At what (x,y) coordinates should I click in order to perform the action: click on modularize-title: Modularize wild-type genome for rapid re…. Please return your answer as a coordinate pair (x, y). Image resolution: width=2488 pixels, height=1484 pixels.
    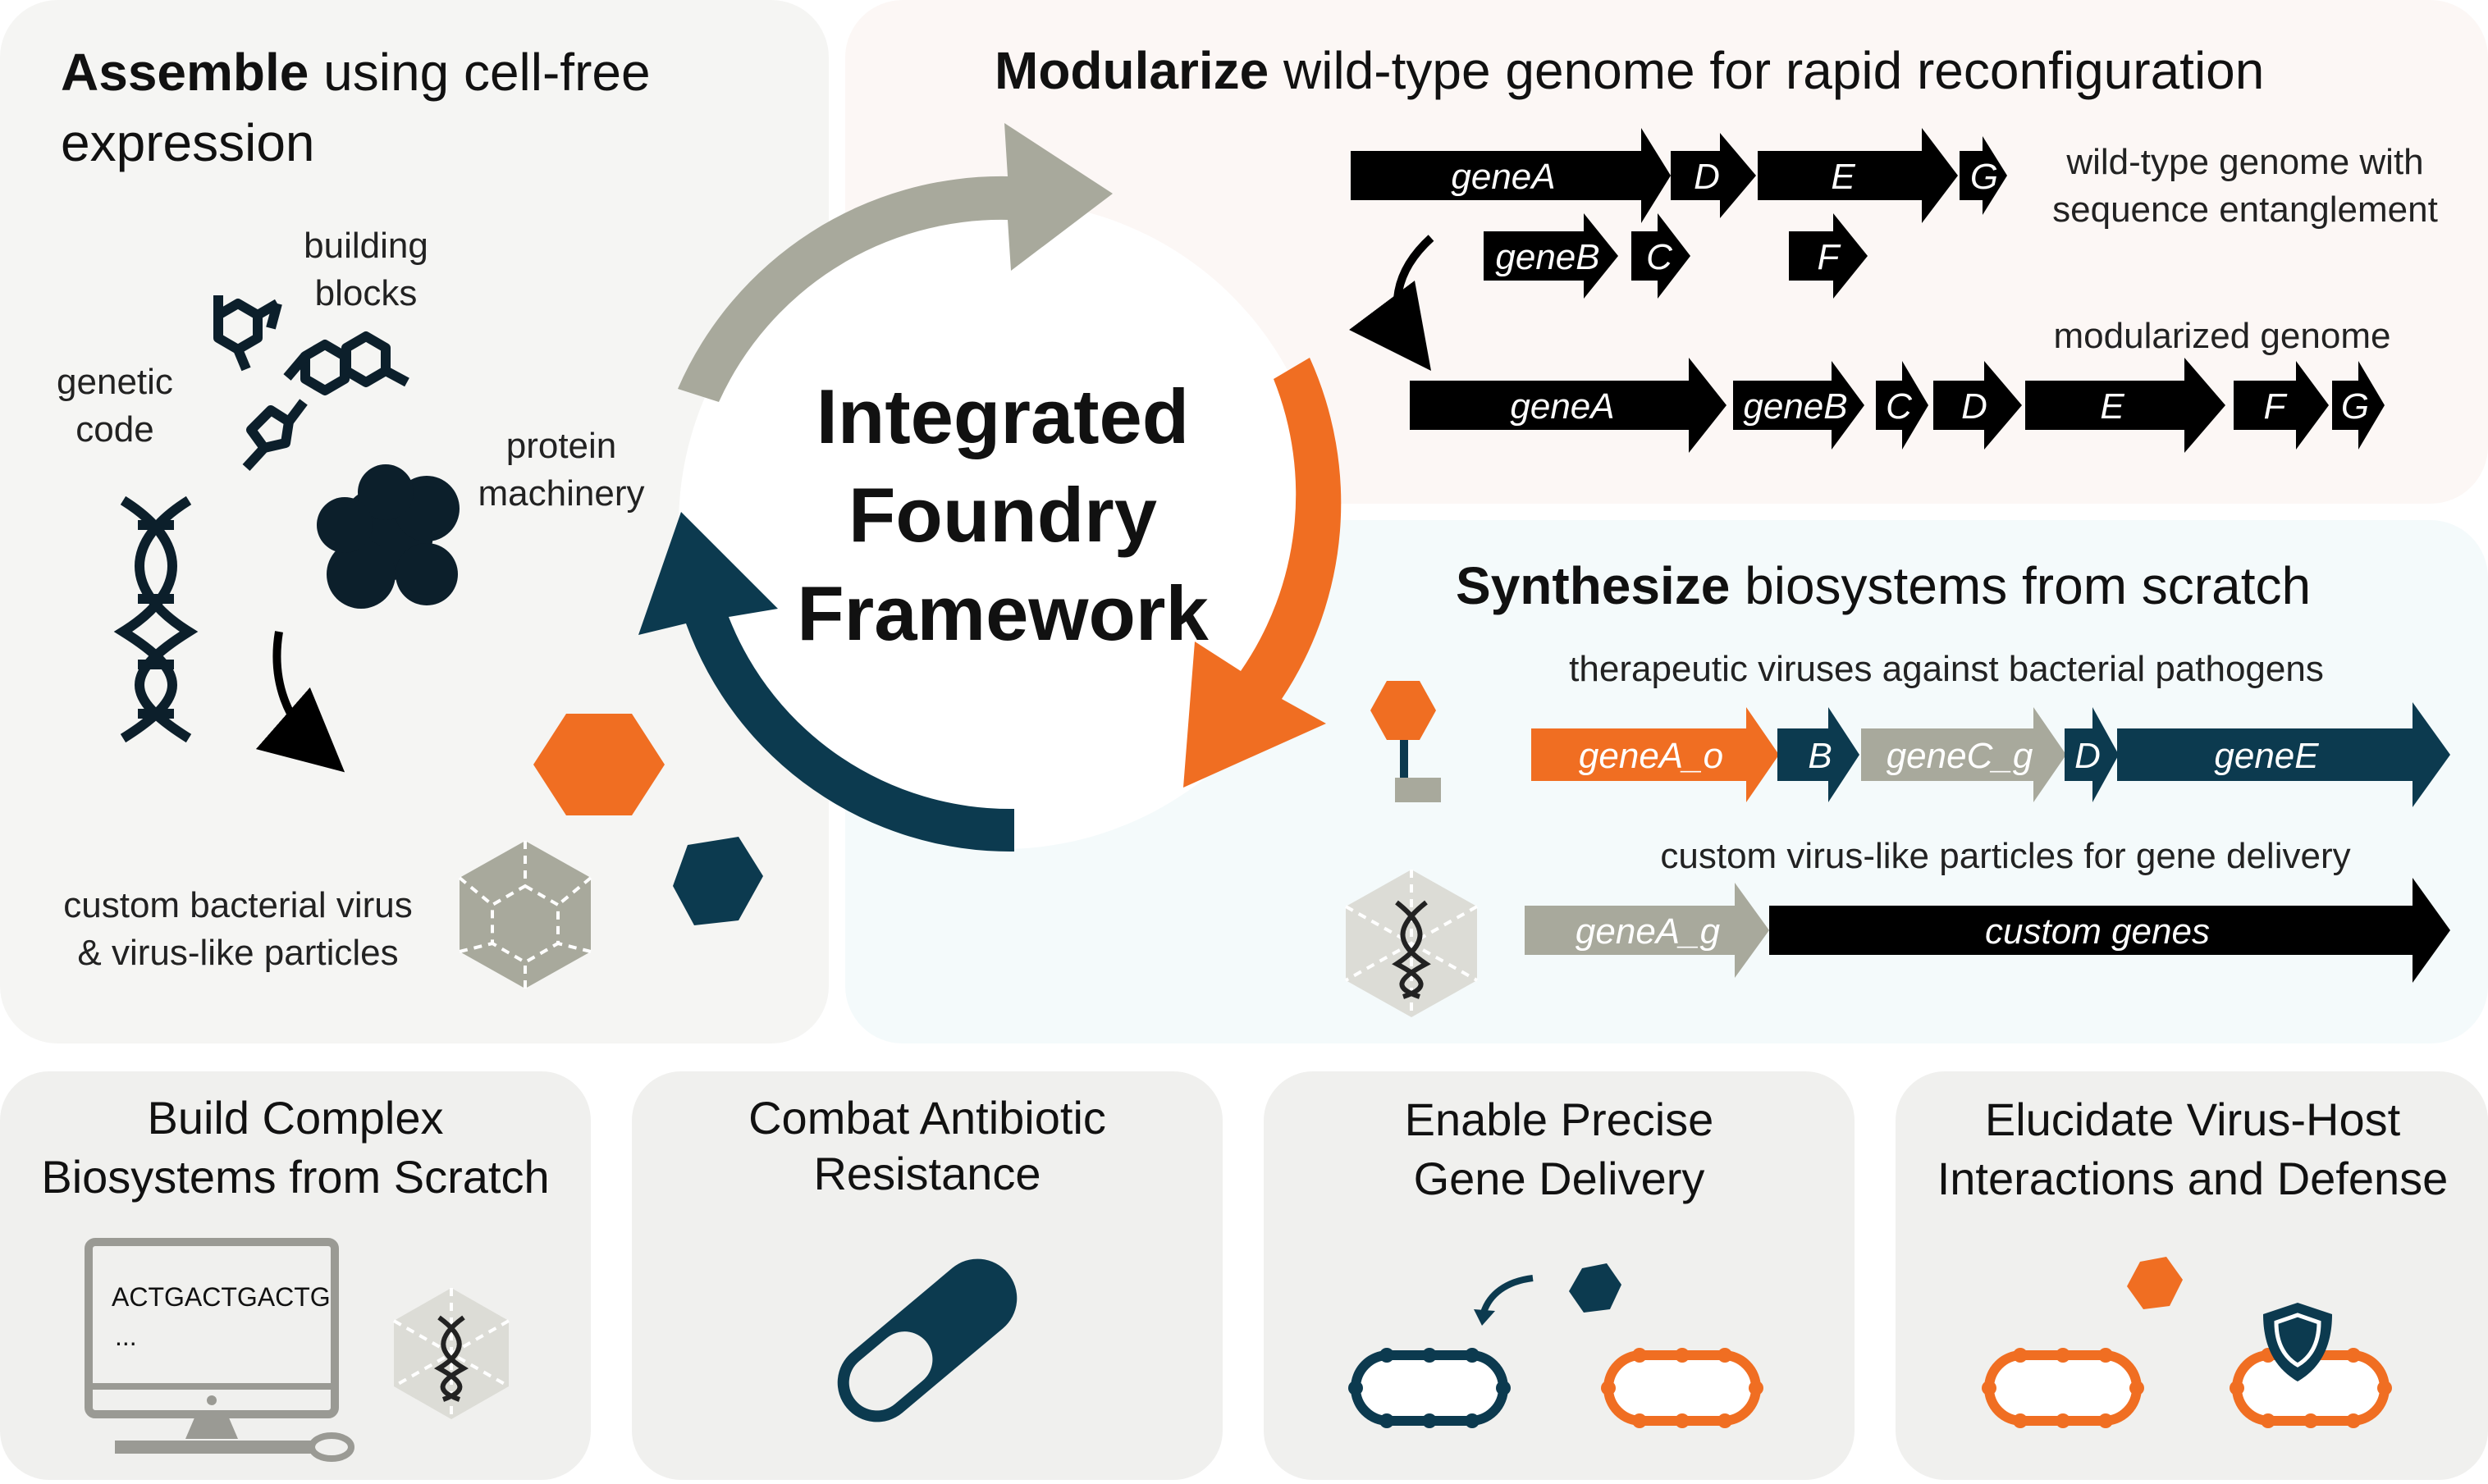
    Looking at the image, I should click on (1629, 70).